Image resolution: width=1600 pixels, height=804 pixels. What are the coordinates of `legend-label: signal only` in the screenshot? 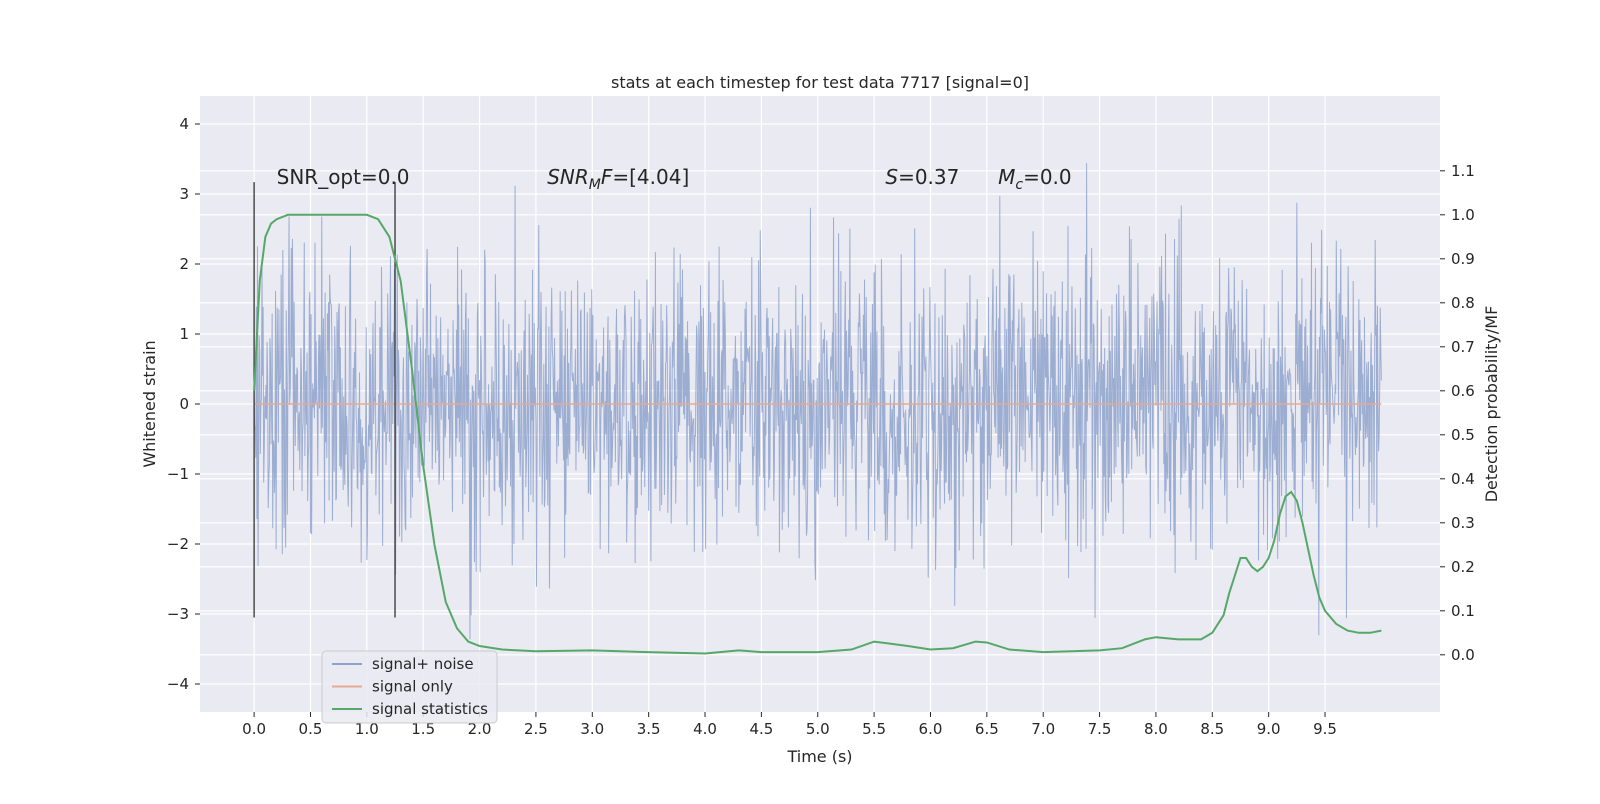 It's located at (412, 687).